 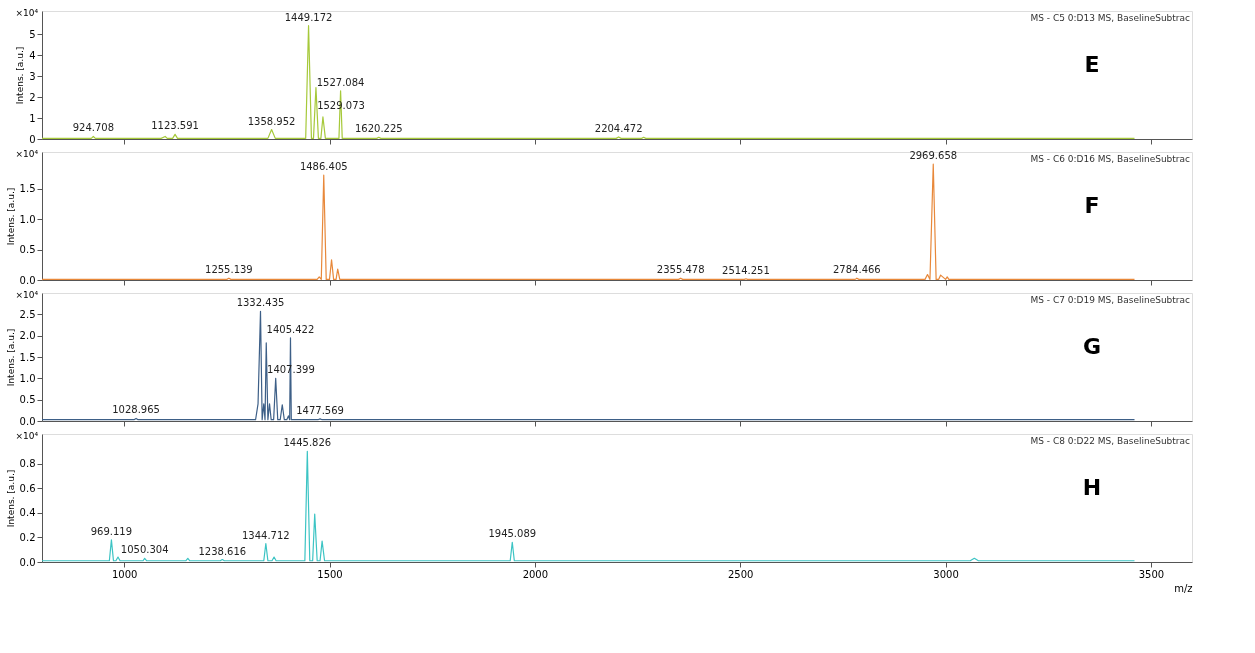 I want to click on y-tick-label: 2.0, so click(x=27, y=336).